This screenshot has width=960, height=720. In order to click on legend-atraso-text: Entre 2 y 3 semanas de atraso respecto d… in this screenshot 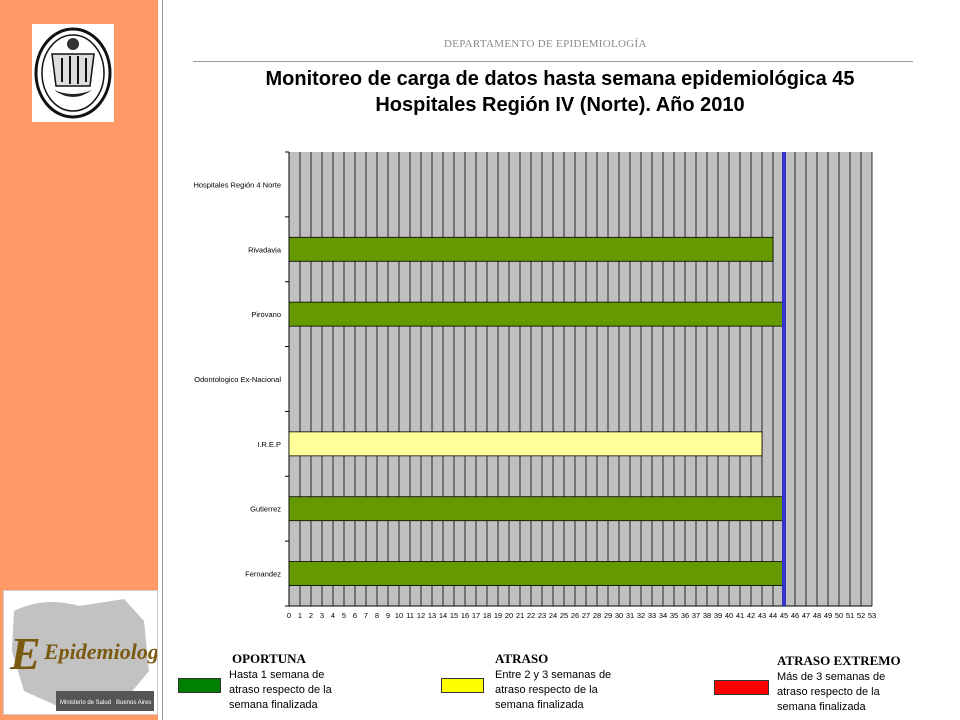, I will do `click(577, 690)`.